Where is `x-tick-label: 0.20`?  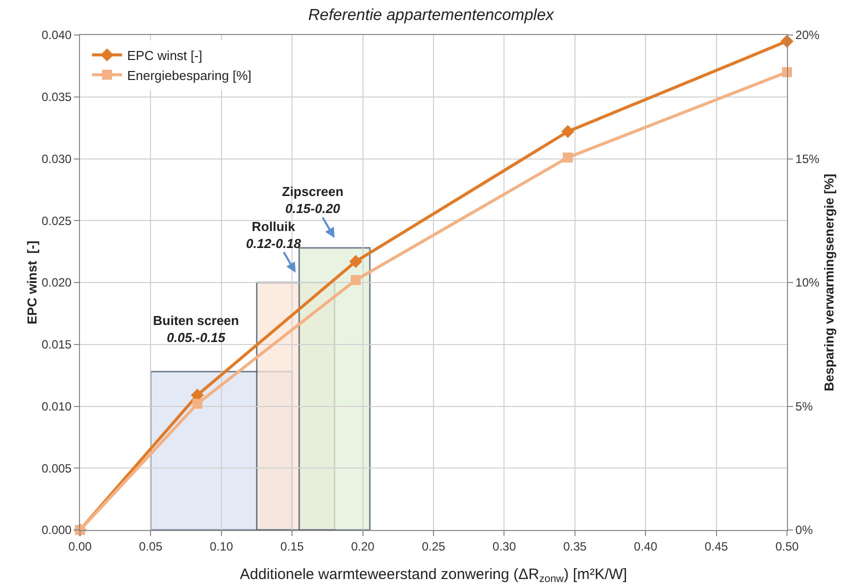 x-tick-label: 0.20 is located at coordinates (363, 546).